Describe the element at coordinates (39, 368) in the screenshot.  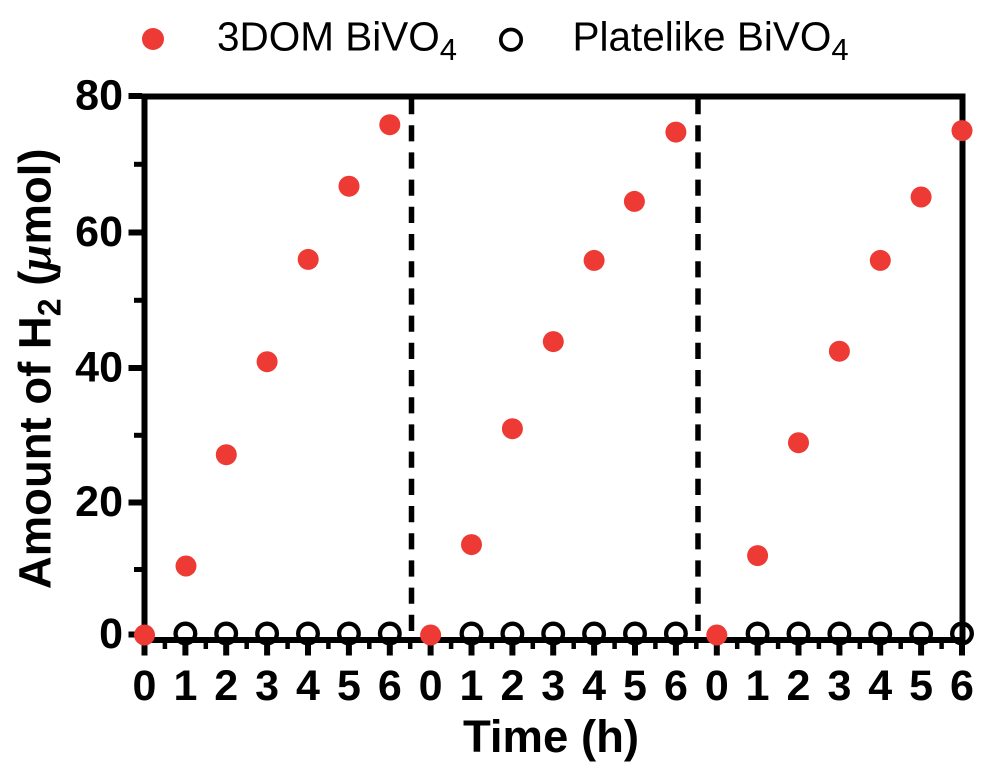
I see `svg-text: Amount of H2 (μmol)` at that location.